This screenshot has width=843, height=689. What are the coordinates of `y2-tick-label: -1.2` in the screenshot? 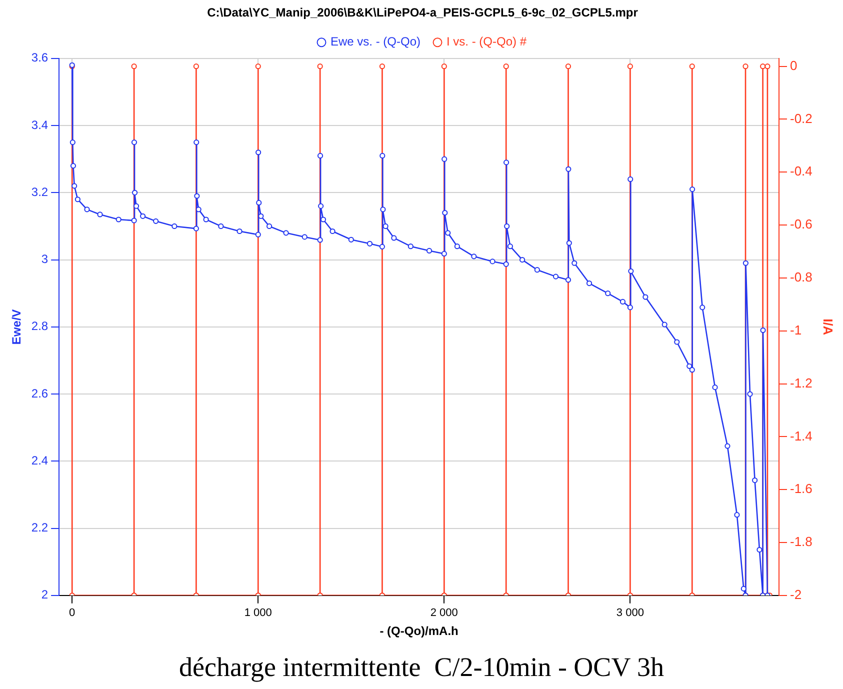 It's located at (801, 382).